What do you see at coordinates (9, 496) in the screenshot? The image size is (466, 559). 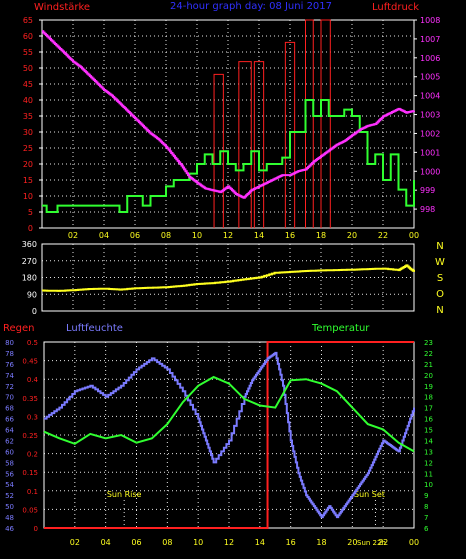 I see `humidity-tick-label: 52` at bounding box center [9, 496].